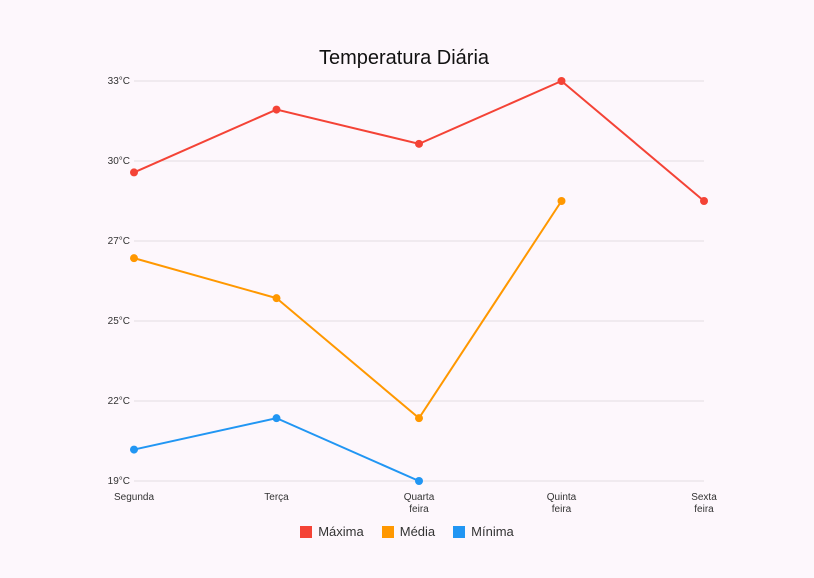  I want to click on series-line, so click(276, 449).